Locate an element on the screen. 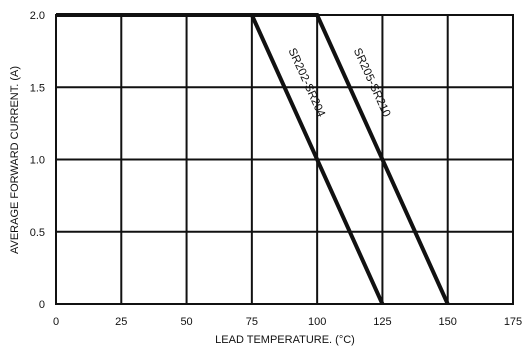  y-tick-label: 0.5 is located at coordinates (37, 233).